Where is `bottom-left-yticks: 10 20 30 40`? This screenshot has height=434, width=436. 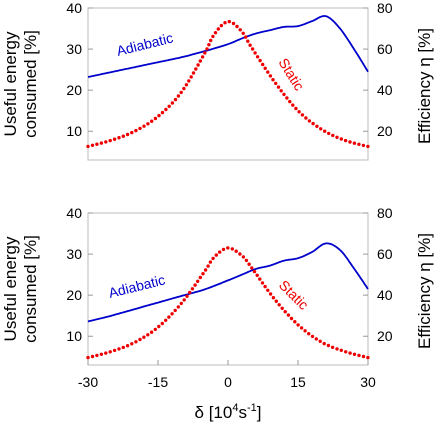 bottom-left-yticks: 10 20 30 40 is located at coordinates (79, 274).